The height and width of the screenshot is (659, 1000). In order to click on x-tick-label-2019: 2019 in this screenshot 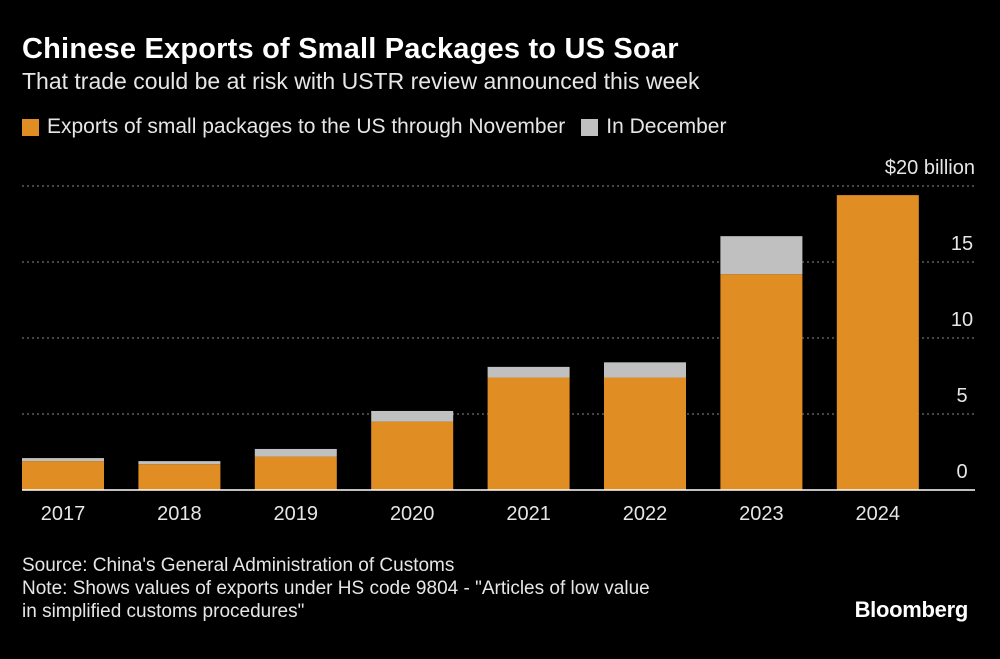, I will do `click(296, 514)`.